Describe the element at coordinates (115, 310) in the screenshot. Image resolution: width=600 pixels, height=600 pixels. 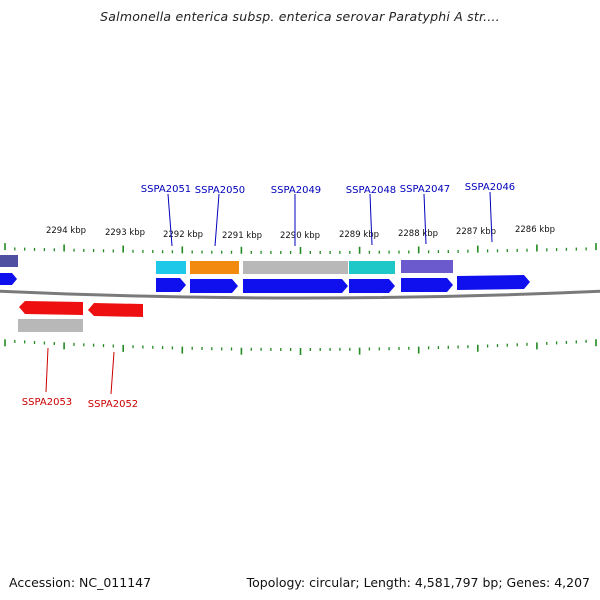
I see `cds-sspa2052` at that location.